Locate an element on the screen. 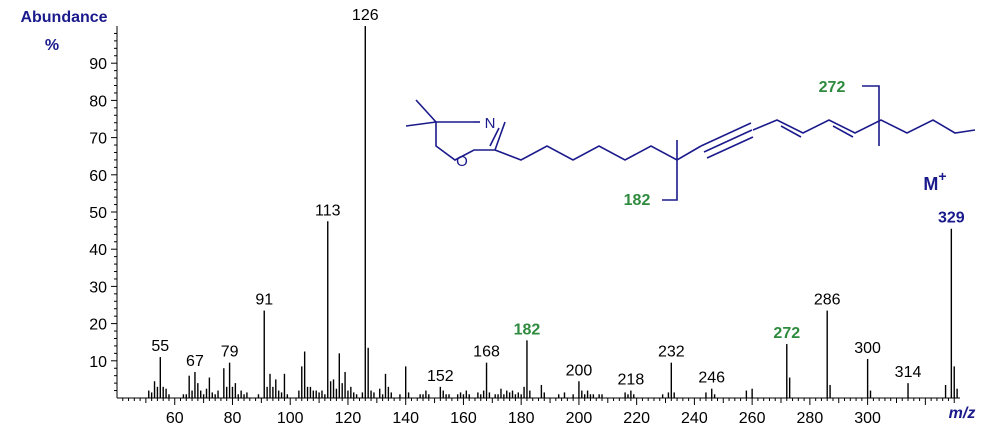  peak-label: 126 is located at coordinates (365, 15).